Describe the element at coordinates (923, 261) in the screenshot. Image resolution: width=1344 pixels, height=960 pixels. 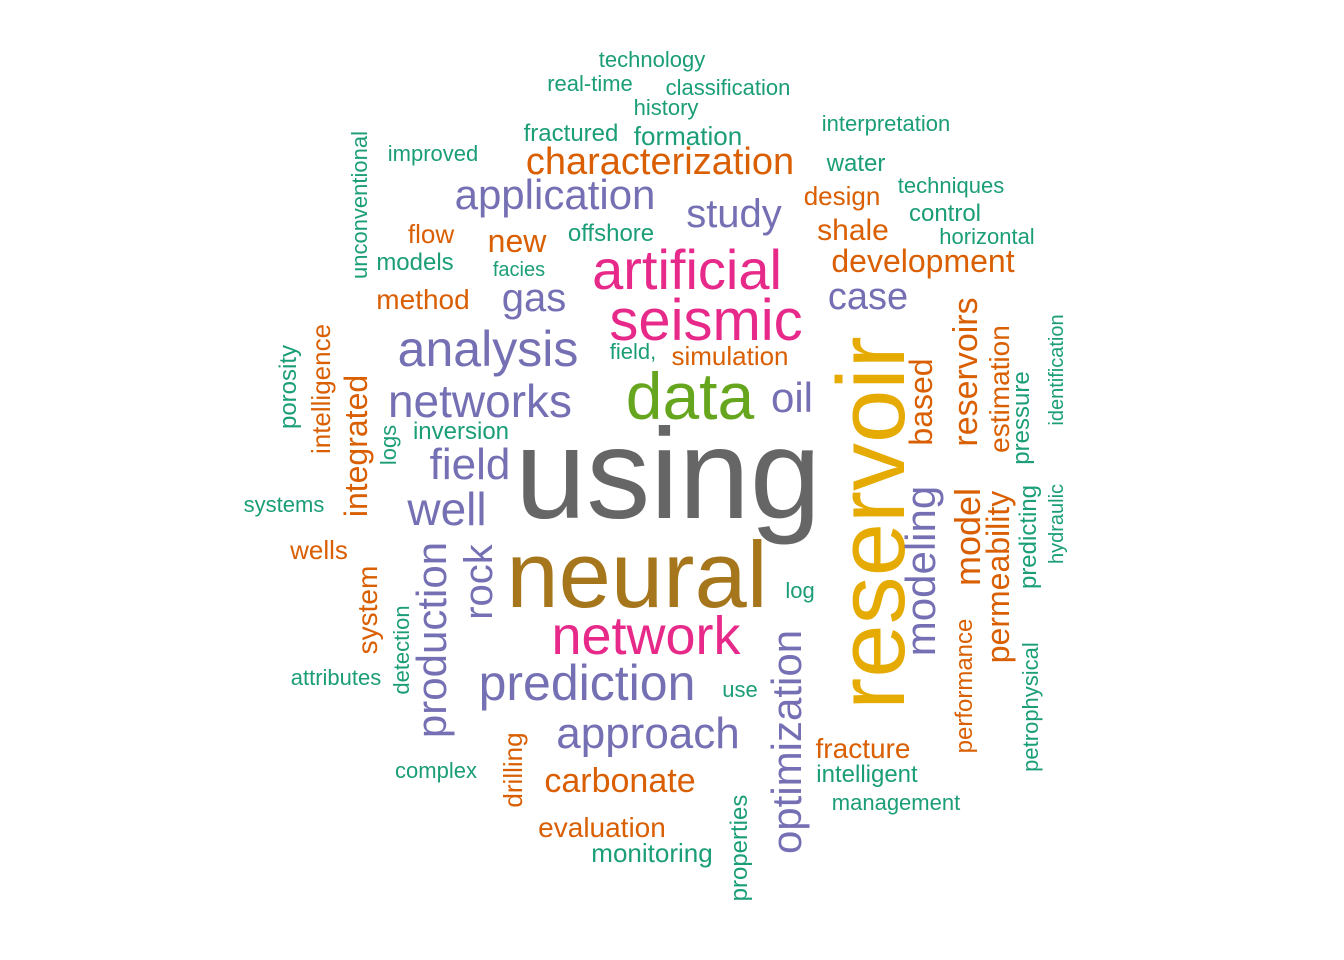
I see `word-development: development` at that location.